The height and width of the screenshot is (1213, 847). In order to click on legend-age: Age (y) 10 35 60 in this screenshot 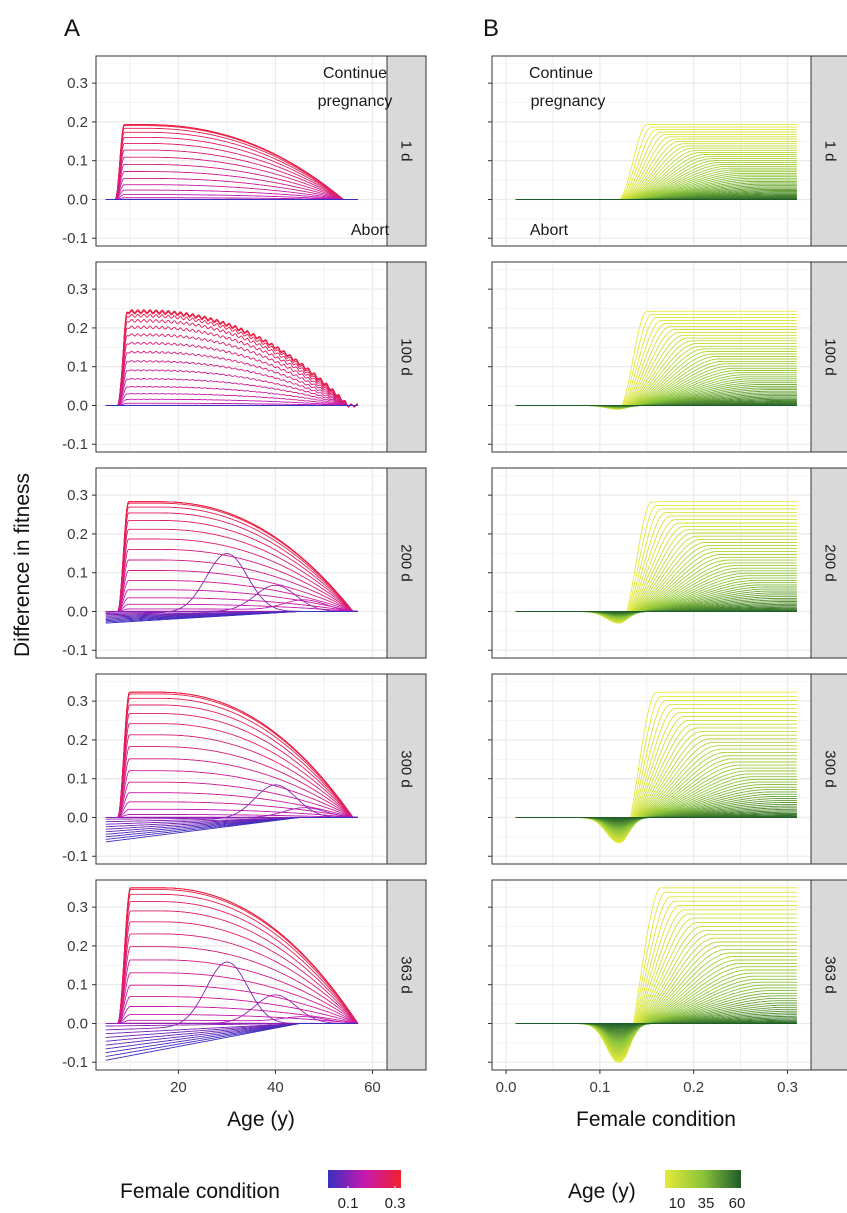, I will do `click(656, 1191)`.